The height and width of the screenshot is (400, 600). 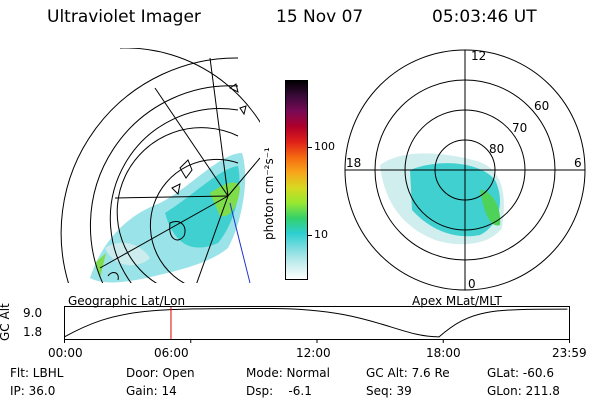 What do you see at coordinates (33, 391) in the screenshot?
I see `status-ip: IP: 36.0` at bounding box center [33, 391].